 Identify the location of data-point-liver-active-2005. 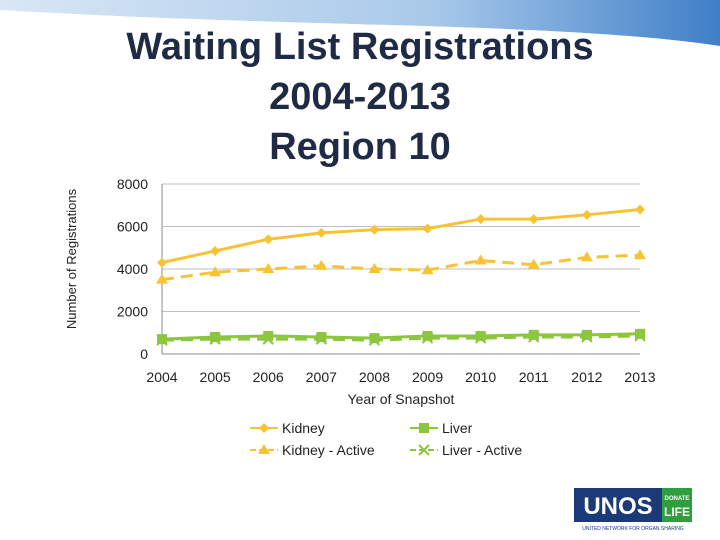
(215, 339).